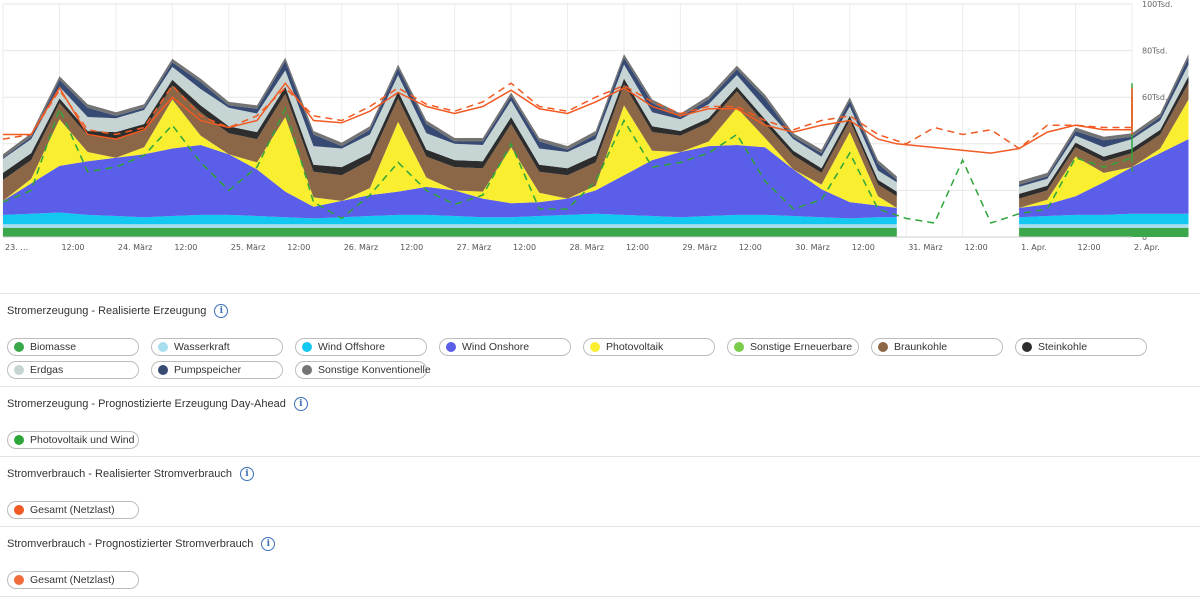  I want to click on legend-chip: Biomasse, so click(73, 347).